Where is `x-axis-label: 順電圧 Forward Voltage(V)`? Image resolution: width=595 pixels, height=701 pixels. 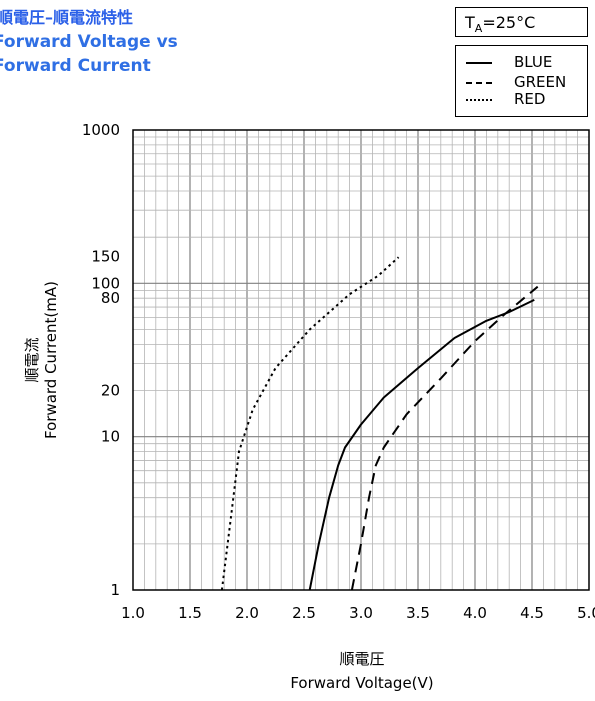
x-axis-label: 順電圧 Forward Voltage(V) is located at coordinates (362, 671).